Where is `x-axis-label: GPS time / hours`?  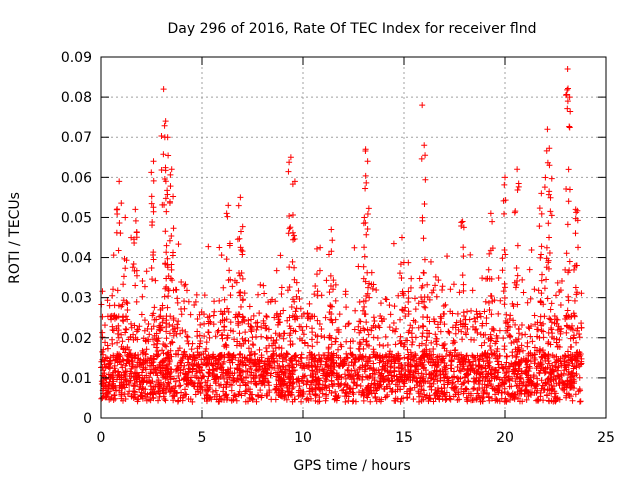 x-axis-label: GPS time / hours is located at coordinates (351, 466).